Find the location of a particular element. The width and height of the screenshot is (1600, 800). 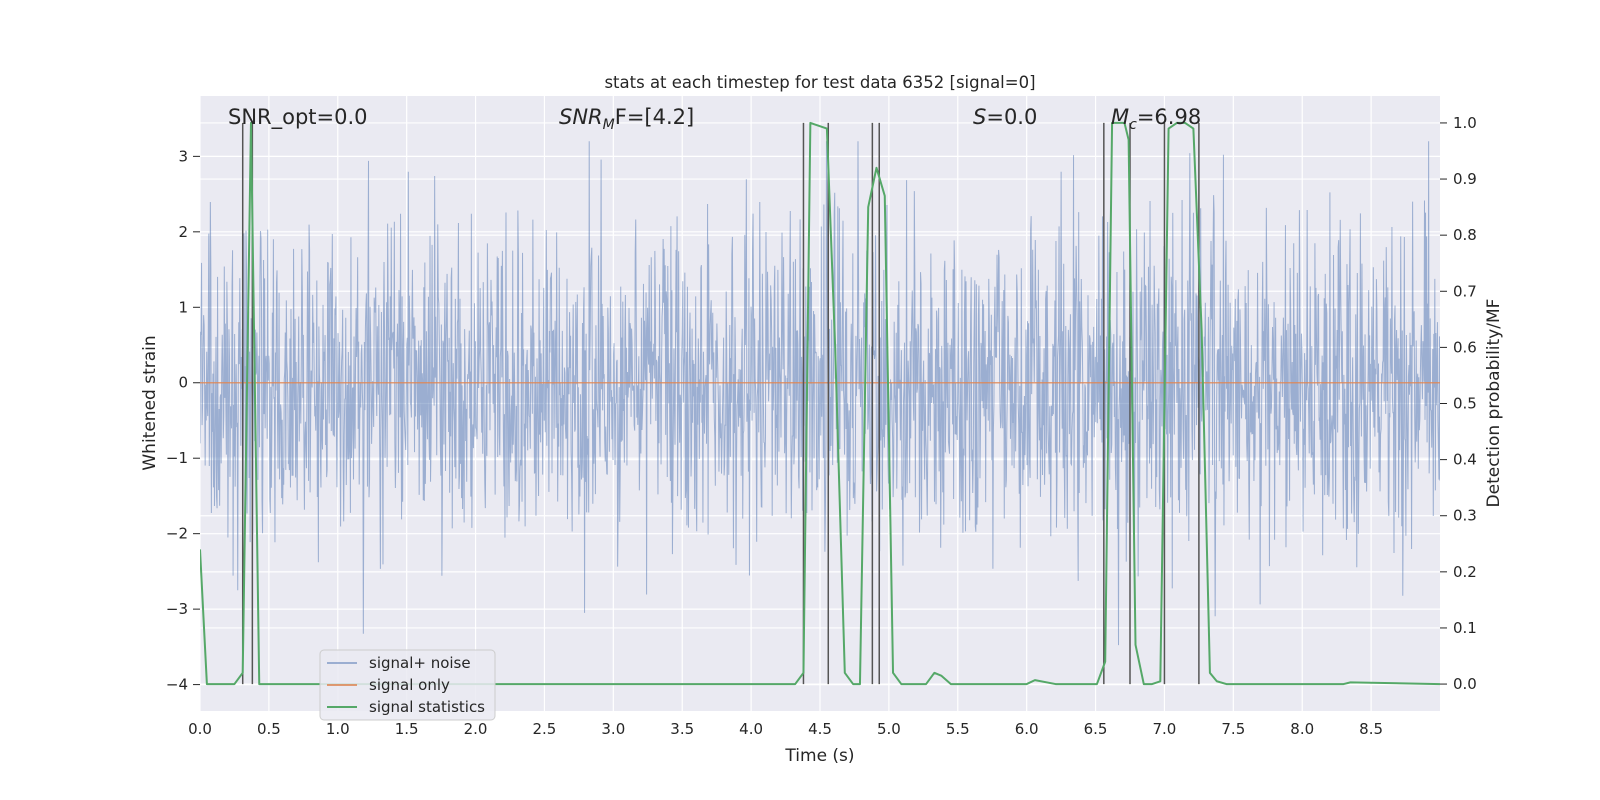

y-right-tick-label: 0.2 is located at coordinates (1465, 572).